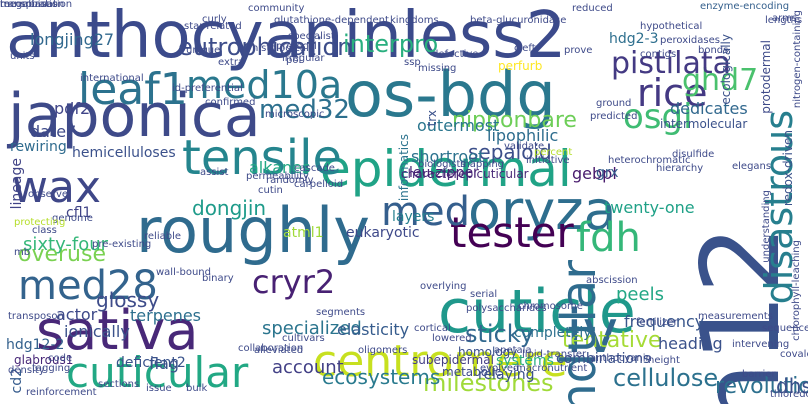  I want to click on cloud-word: metabolic, so click(472, 372).